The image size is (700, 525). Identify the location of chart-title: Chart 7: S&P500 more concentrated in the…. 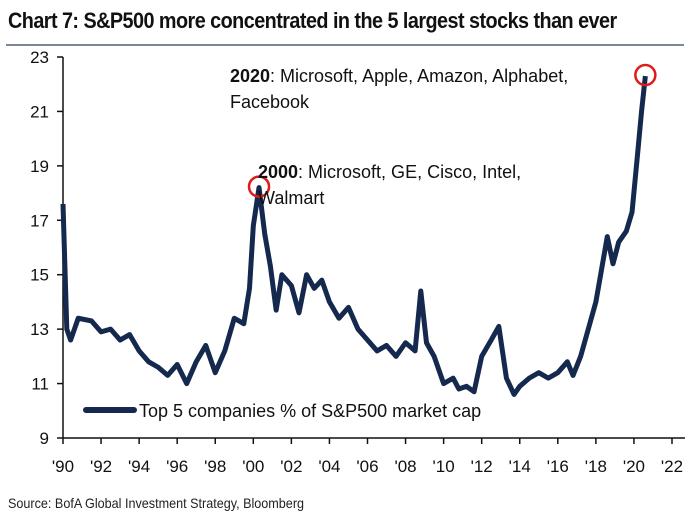
(312, 20).